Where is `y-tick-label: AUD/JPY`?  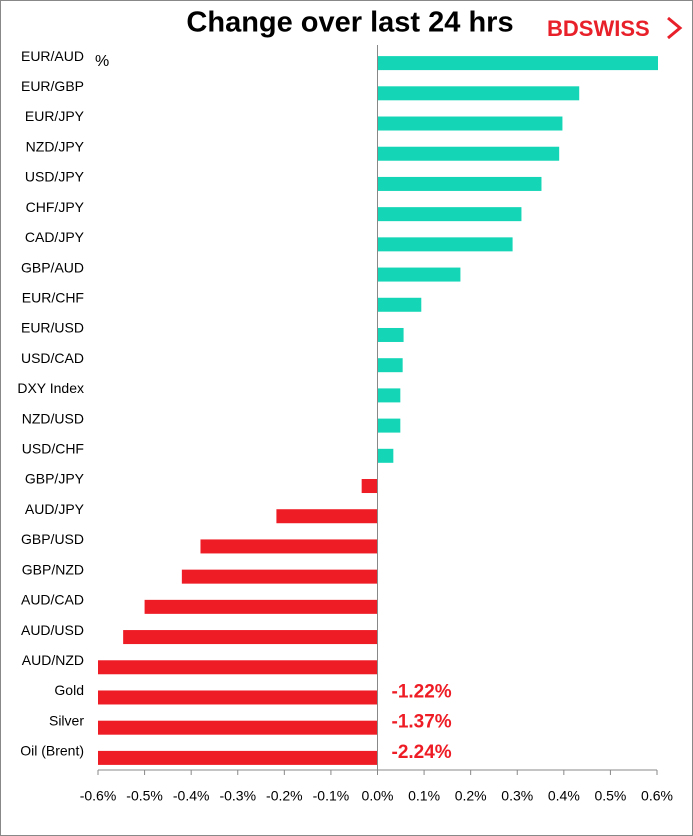 y-tick-label: AUD/JPY is located at coordinates (55, 509).